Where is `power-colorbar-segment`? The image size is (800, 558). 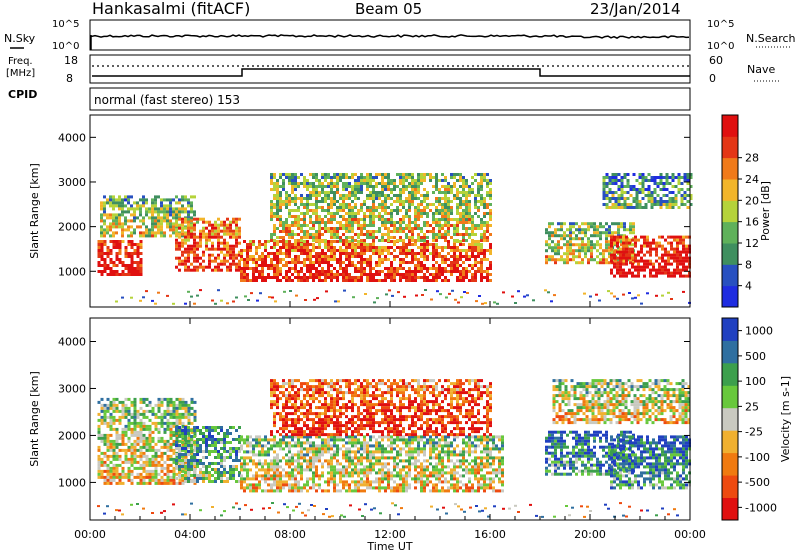 power-colorbar-segment is located at coordinates (730, 254).